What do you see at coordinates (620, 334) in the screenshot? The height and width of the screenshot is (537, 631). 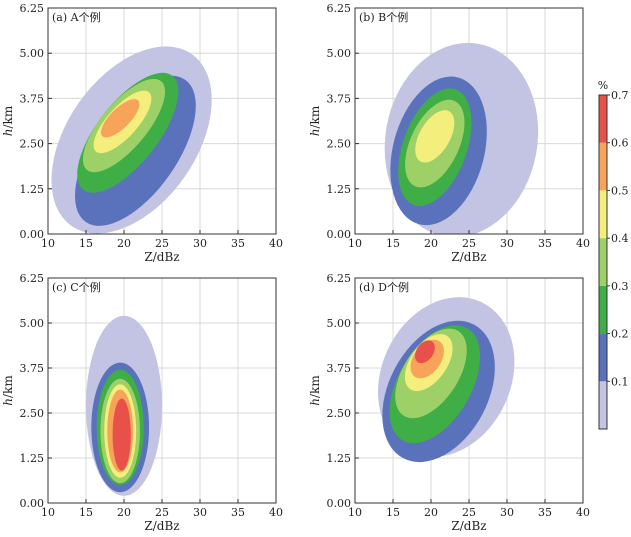 I see `colorbar-tick-label: 0.2` at bounding box center [620, 334].